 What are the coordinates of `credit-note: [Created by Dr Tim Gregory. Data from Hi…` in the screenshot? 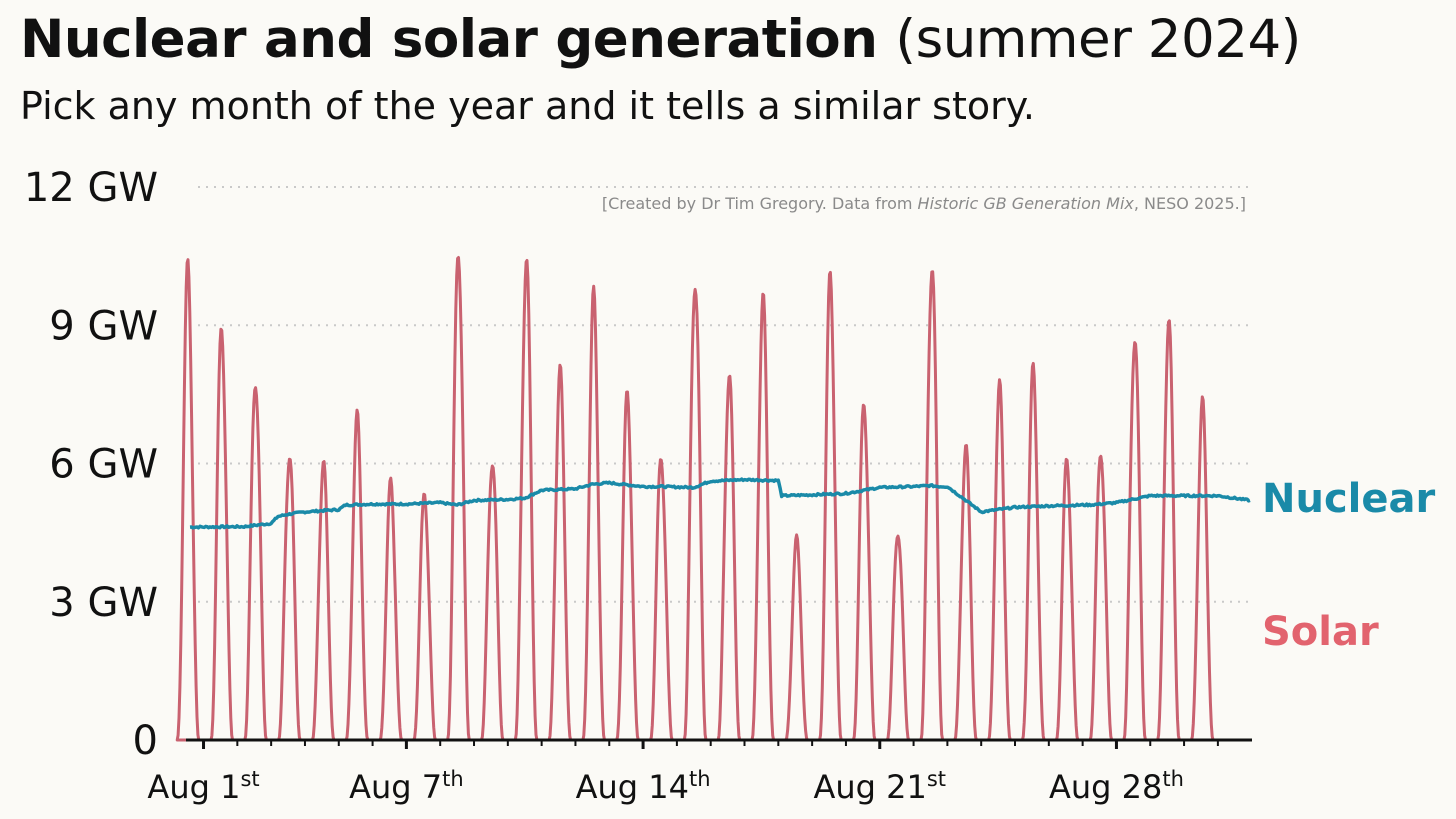 It's located at (924, 203).